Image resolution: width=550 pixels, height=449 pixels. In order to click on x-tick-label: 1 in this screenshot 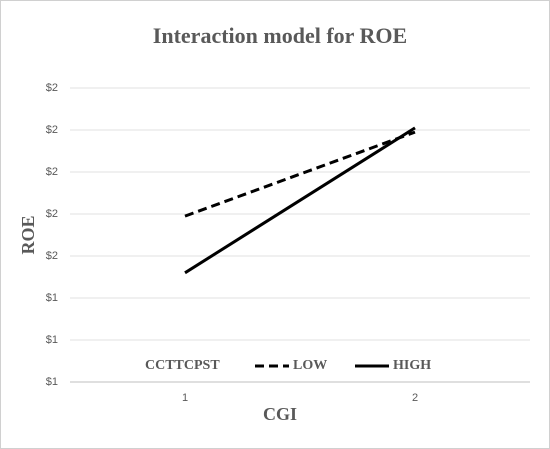, I will do `click(185, 398)`.